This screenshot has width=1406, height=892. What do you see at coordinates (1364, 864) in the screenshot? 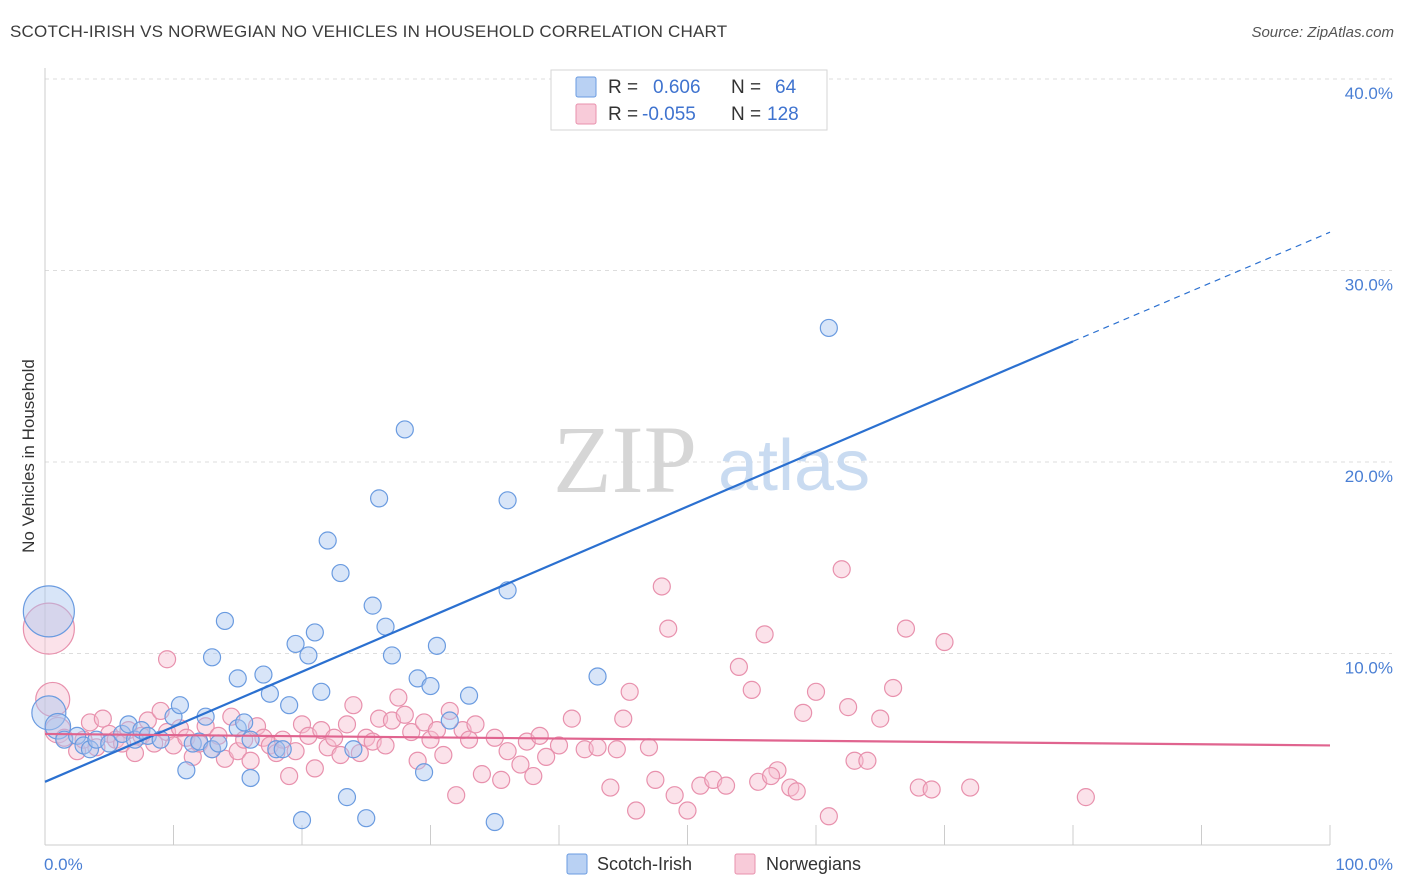
I see `x-tick-max: 100.0%` at bounding box center [1364, 864].